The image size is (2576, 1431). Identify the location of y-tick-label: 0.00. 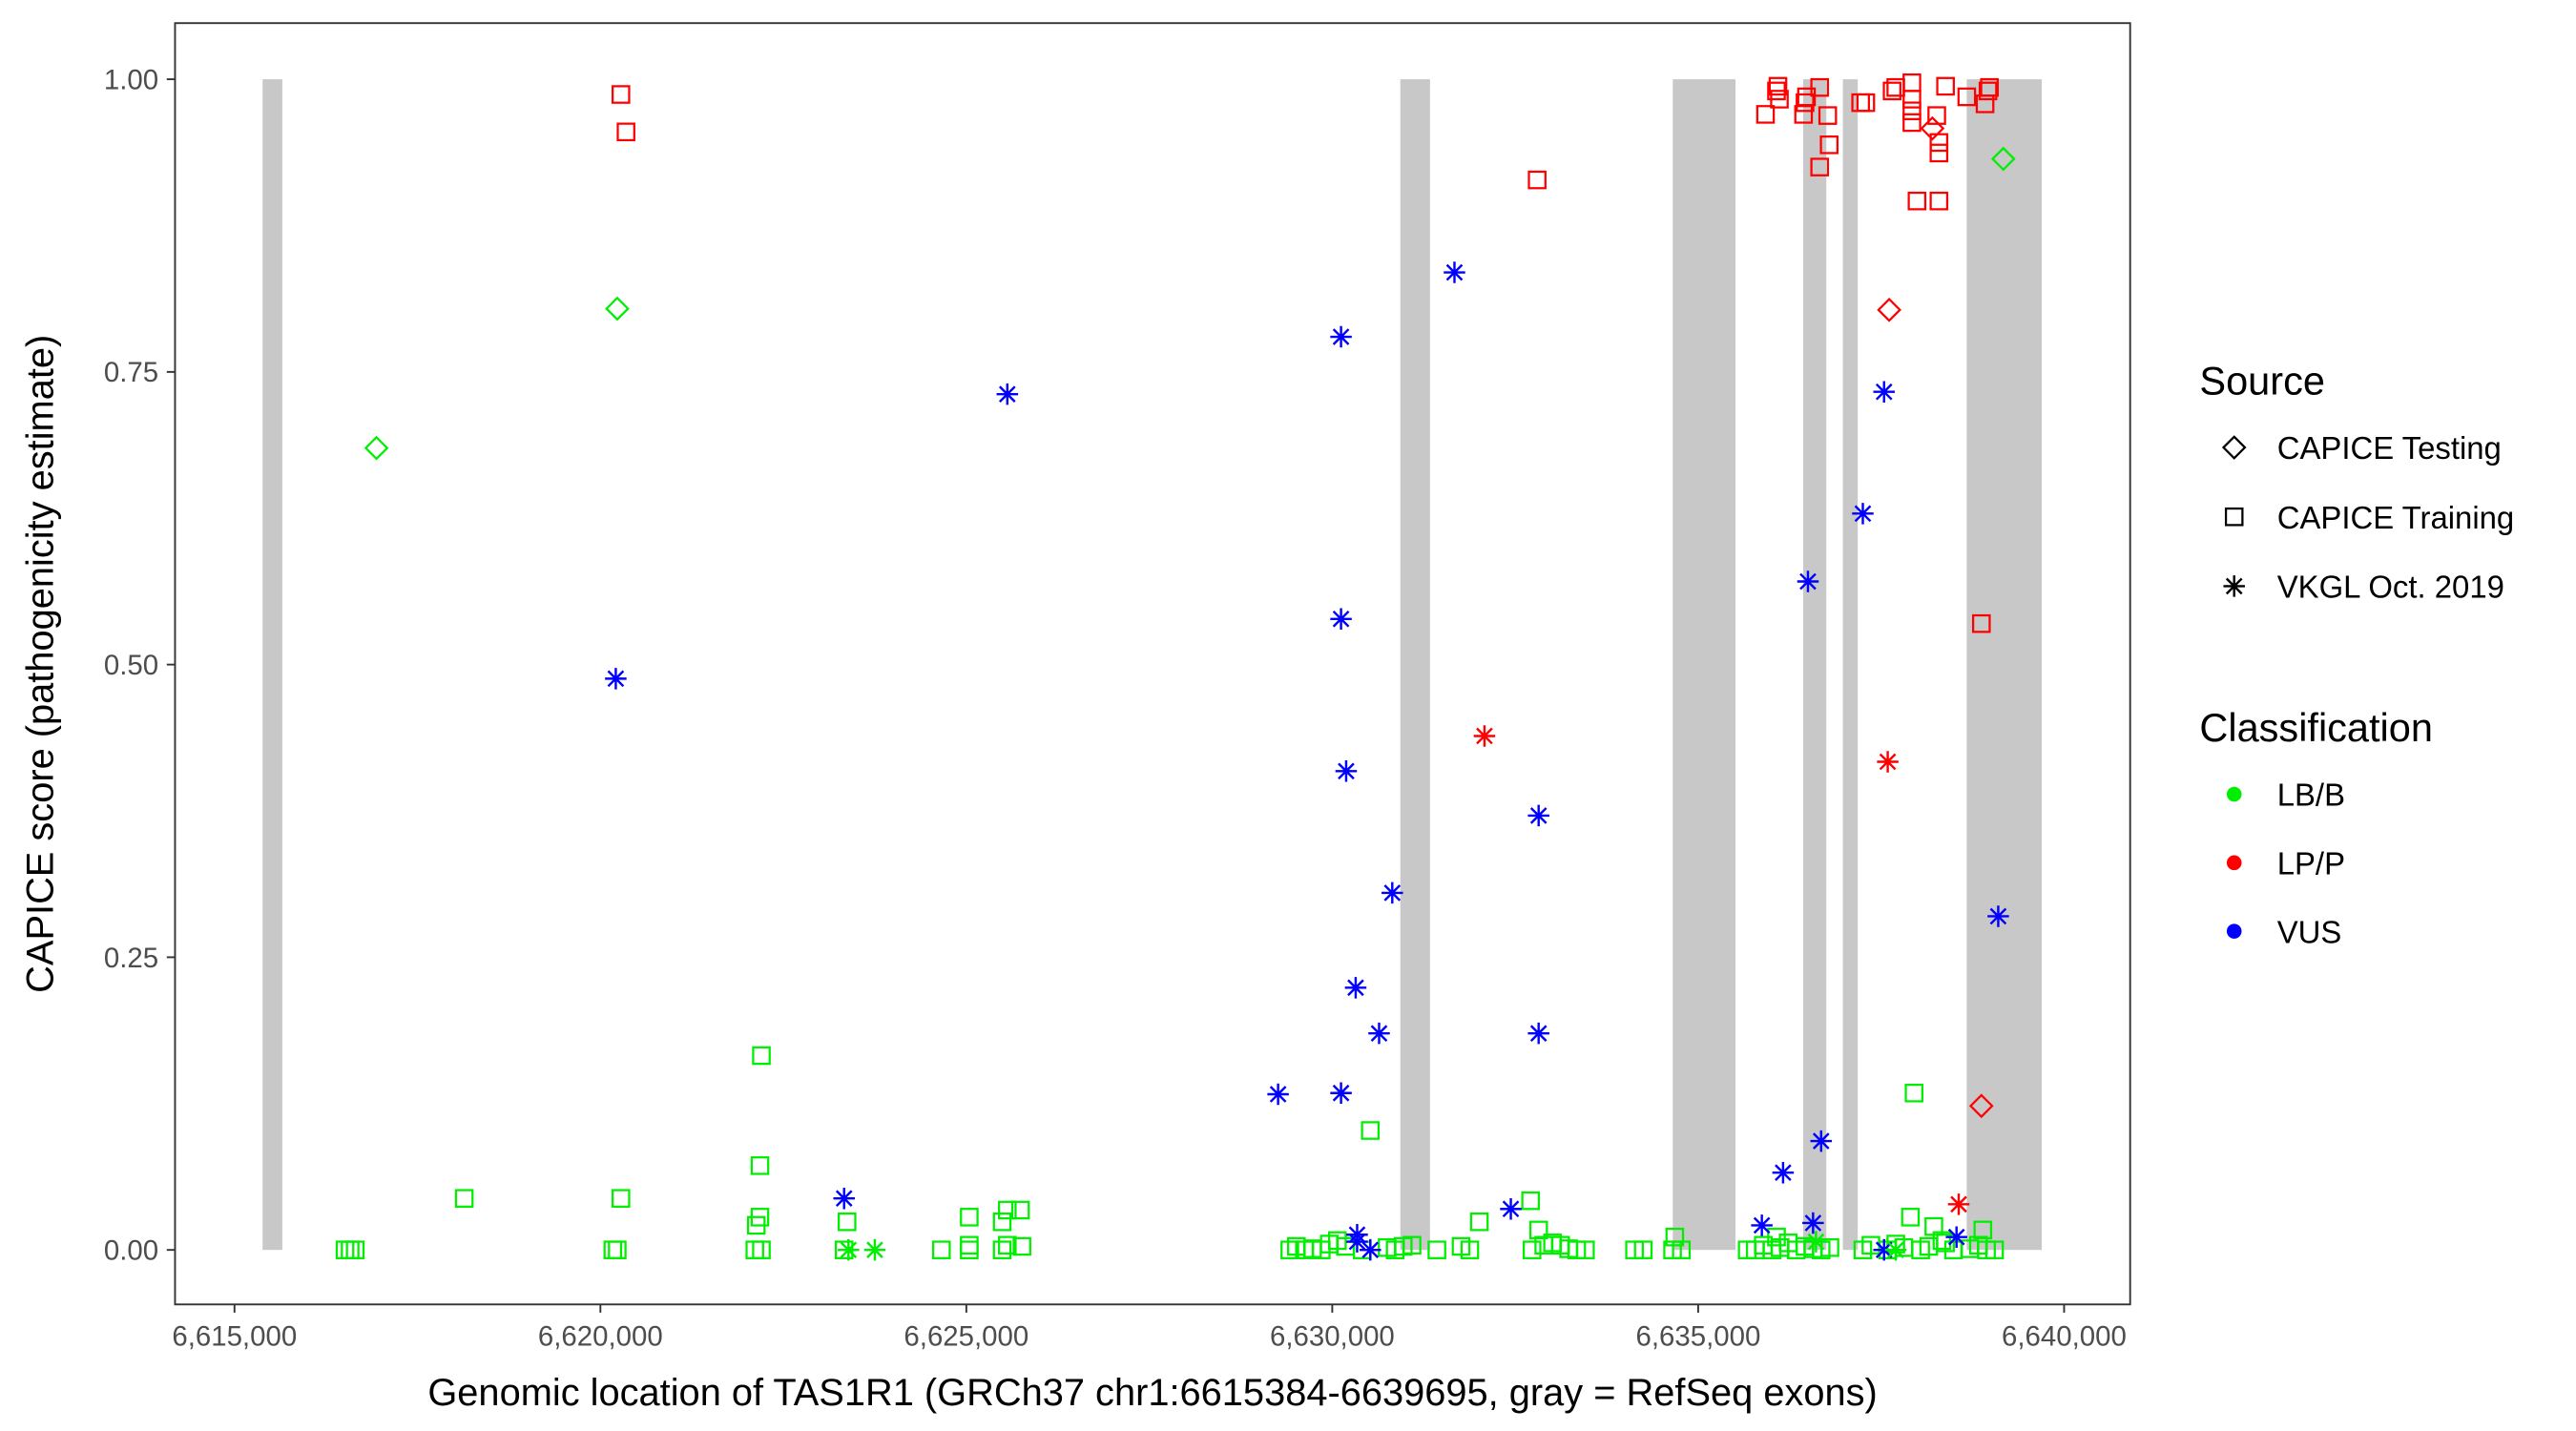
(131, 1251).